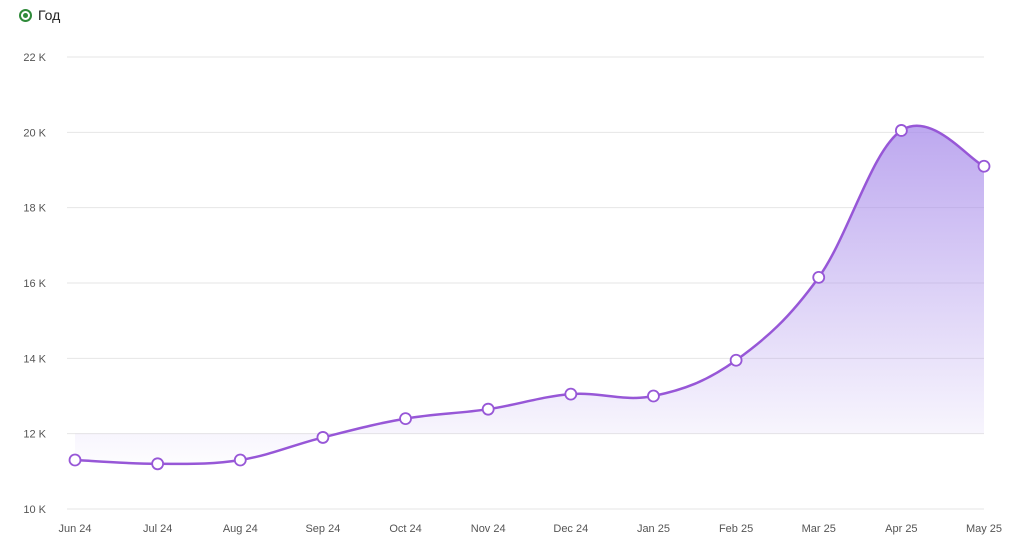 The image size is (1019, 551). I want to click on y-tick-label: 10 K, so click(34, 510).